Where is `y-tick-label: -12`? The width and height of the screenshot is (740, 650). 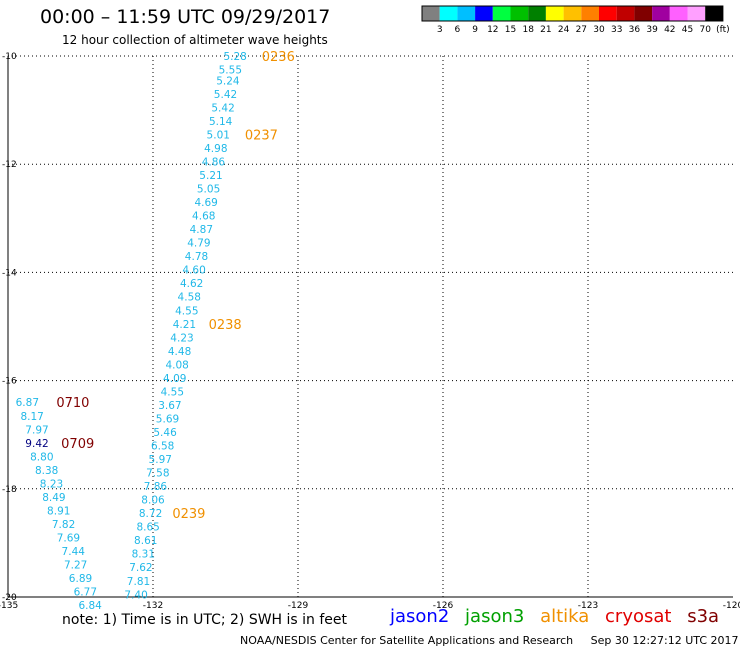 y-tick-label: -12 is located at coordinates (9, 165).